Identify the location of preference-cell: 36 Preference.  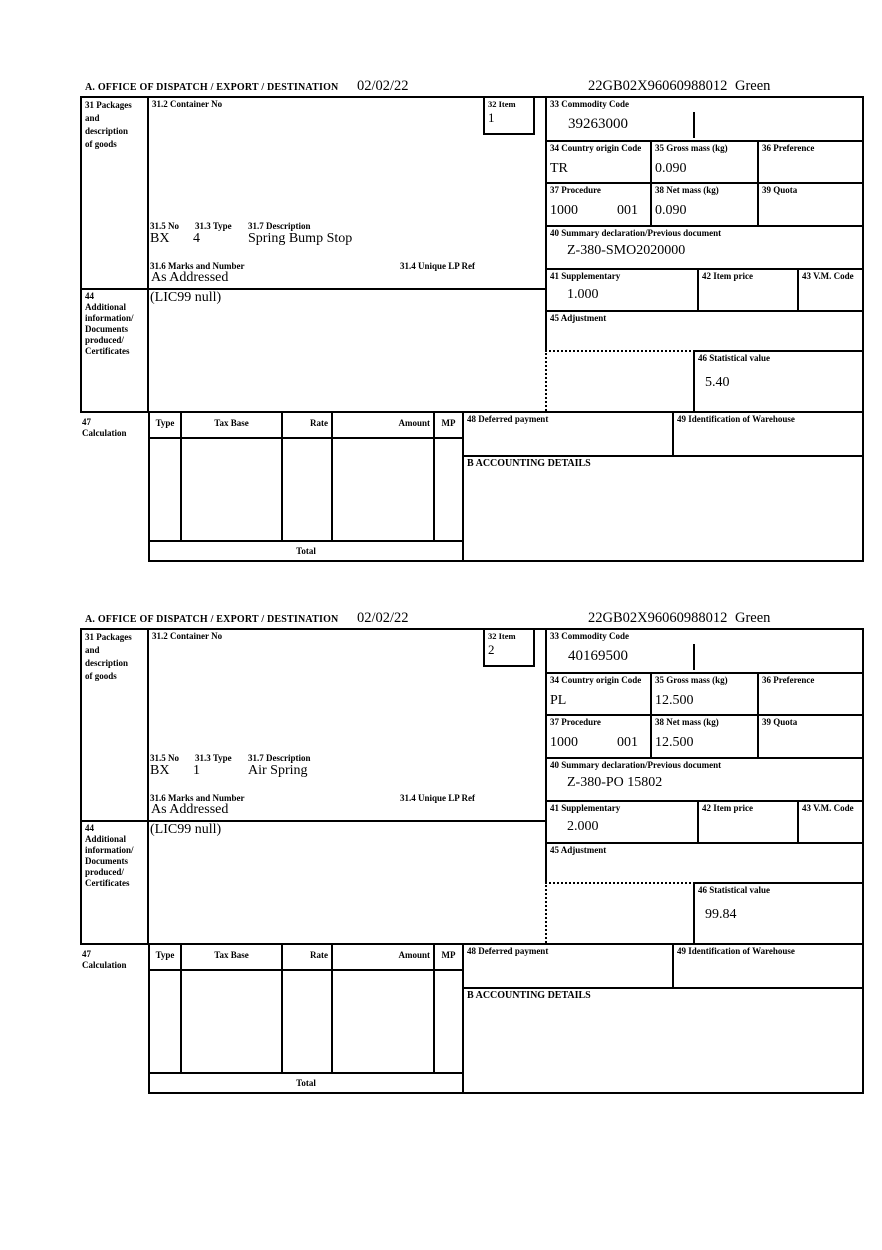
(810, 694).